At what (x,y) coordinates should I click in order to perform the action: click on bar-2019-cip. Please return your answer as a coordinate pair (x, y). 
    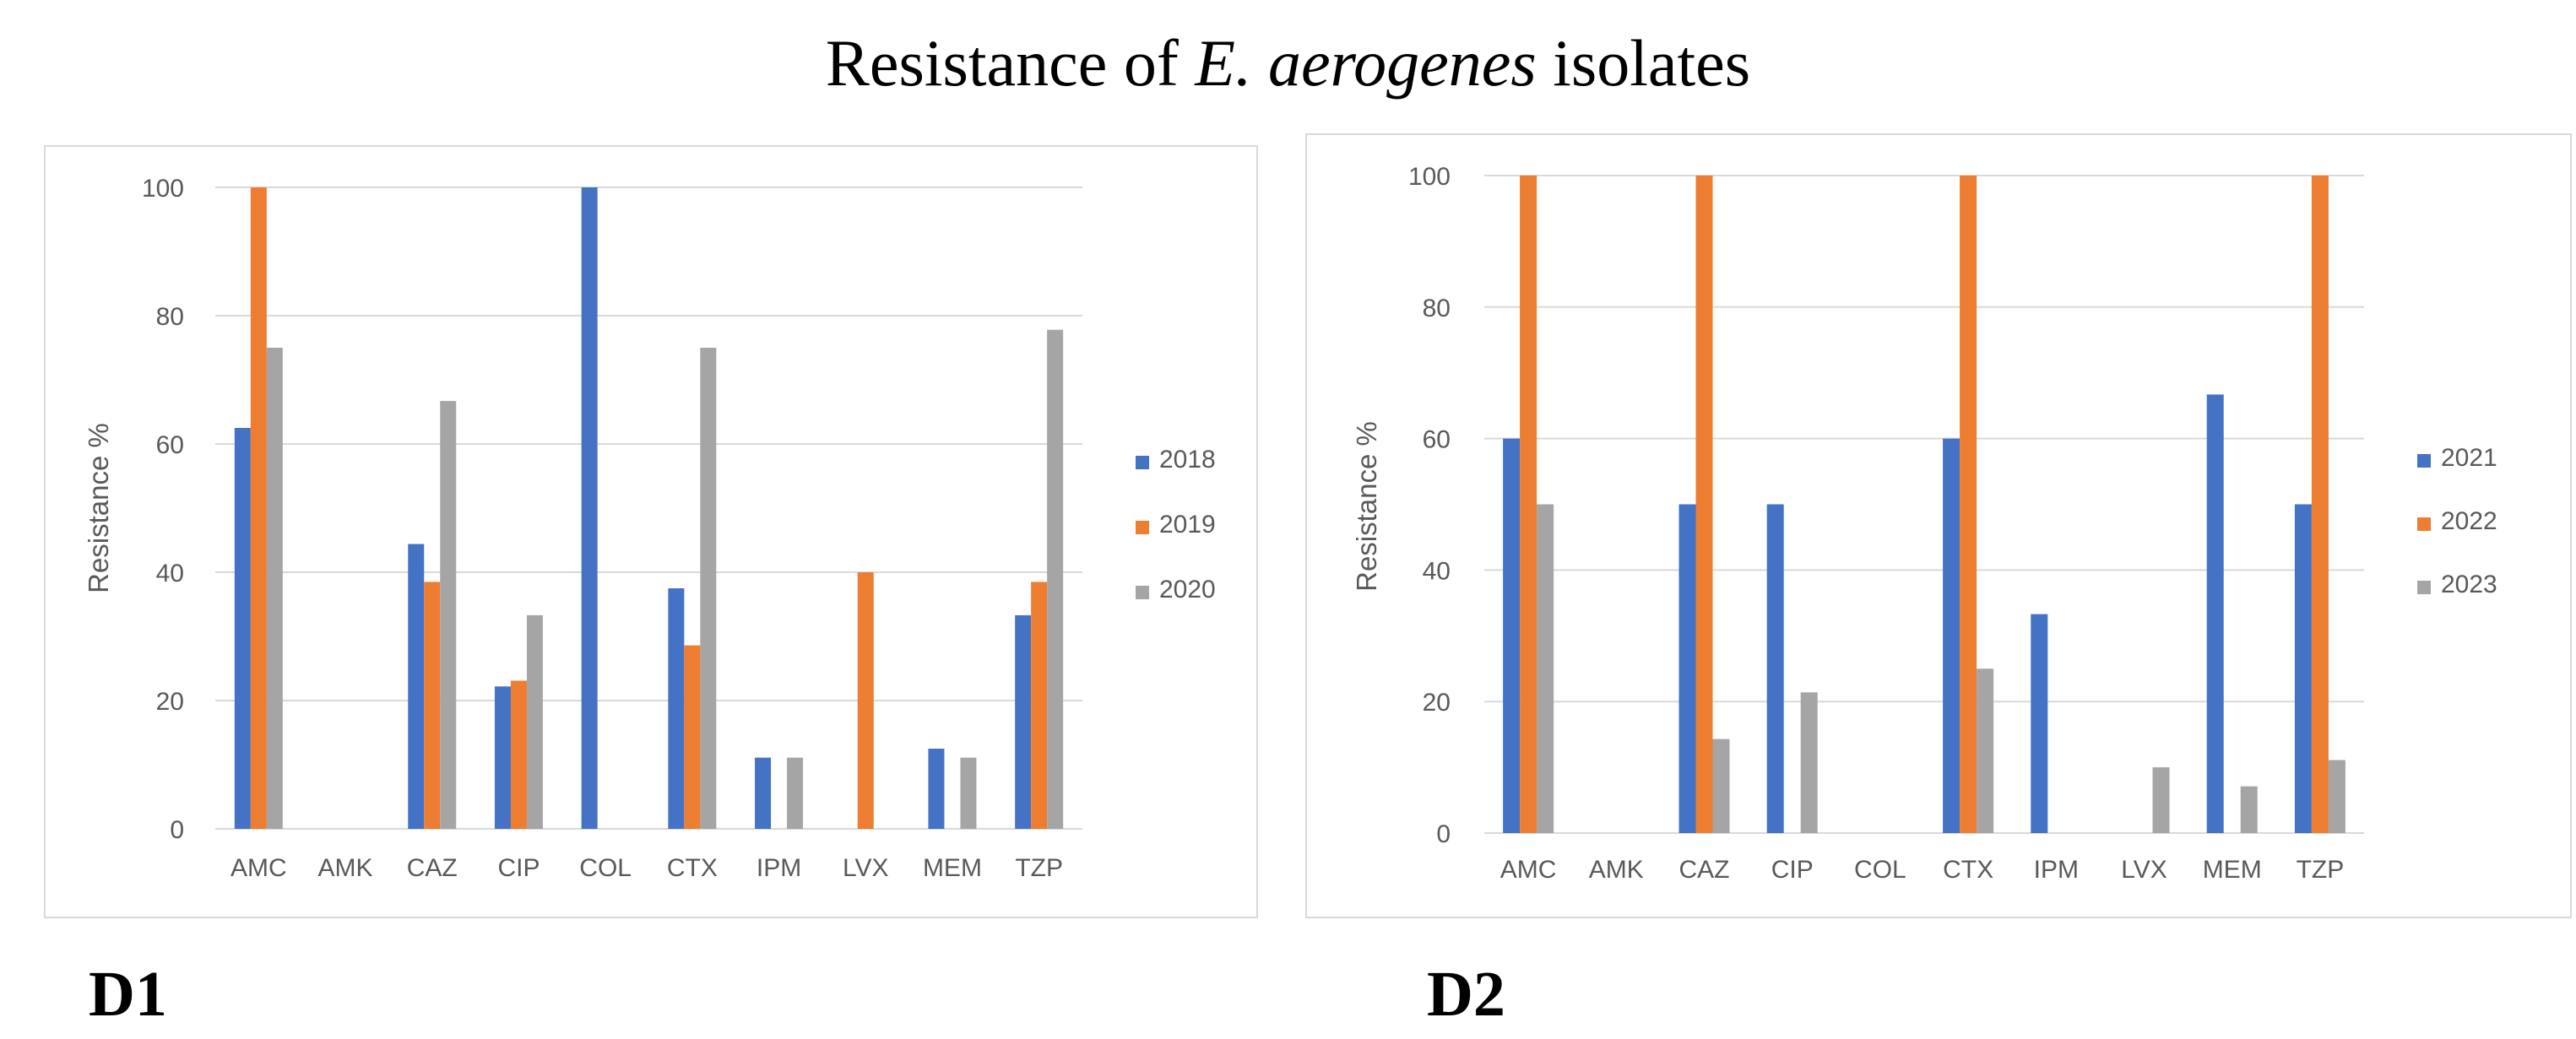
    Looking at the image, I should click on (518, 754).